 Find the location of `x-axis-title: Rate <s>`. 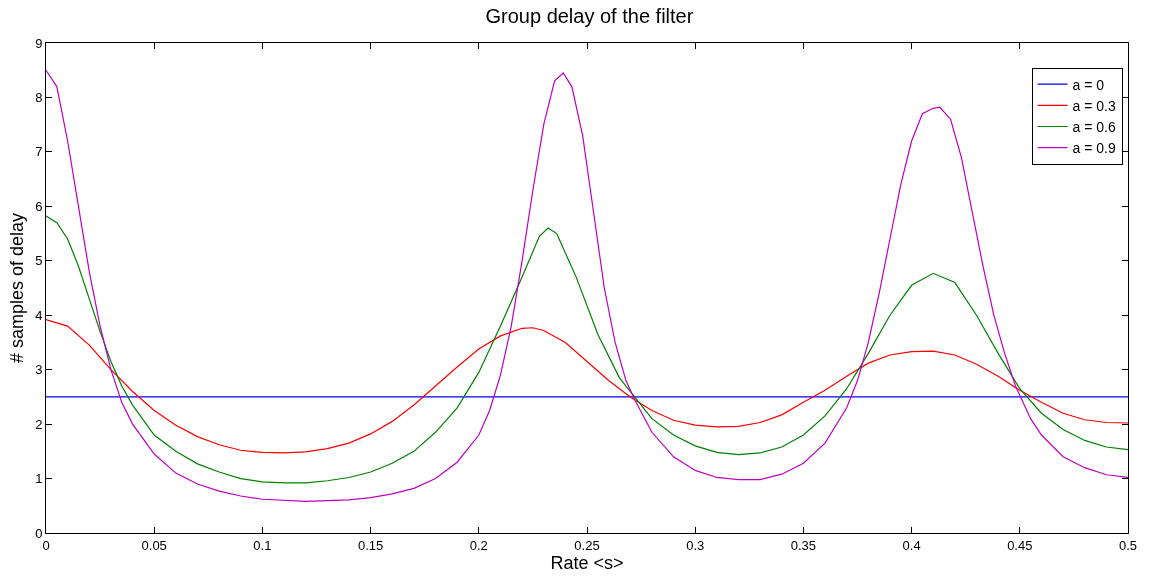

x-axis-title: Rate <s> is located at coordinates (587, 562).